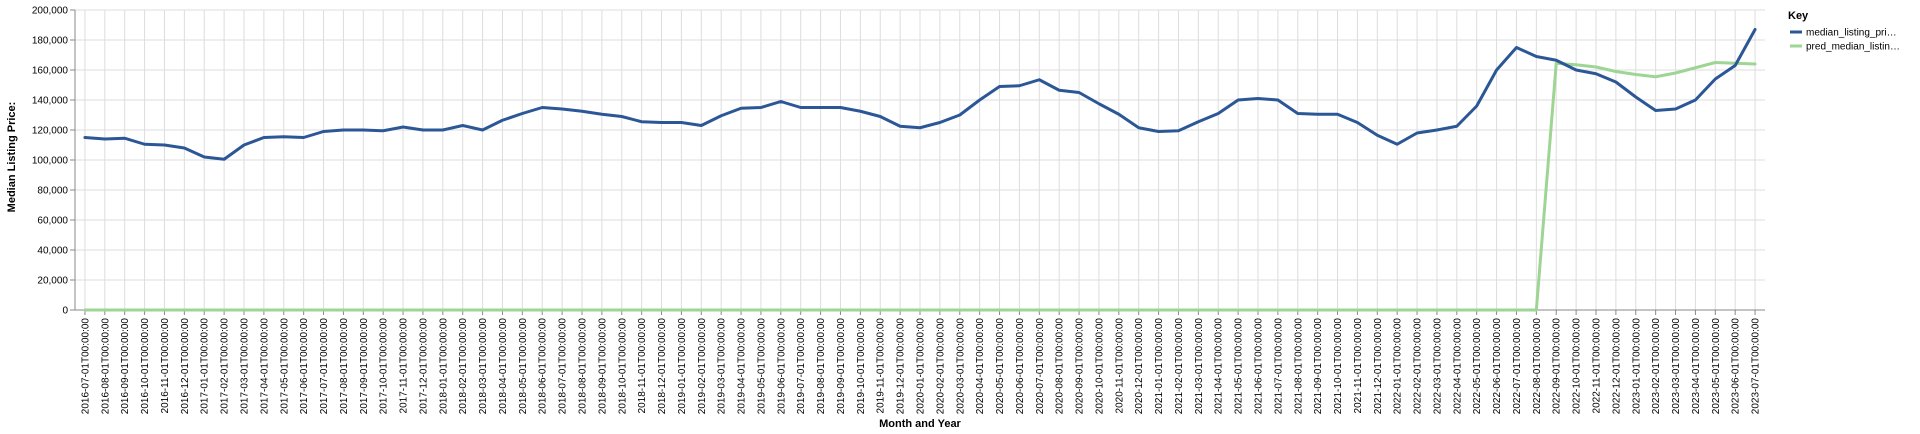  What do you see at coordinates (920, 424) in the screenshot?
I see `x-axis-title: Month and Year` at bounding box center [920, 424].